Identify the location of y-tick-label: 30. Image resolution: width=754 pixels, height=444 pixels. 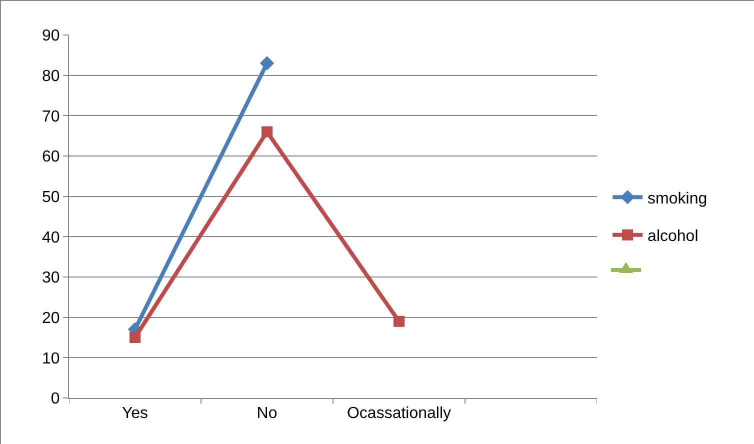
(51, 278).